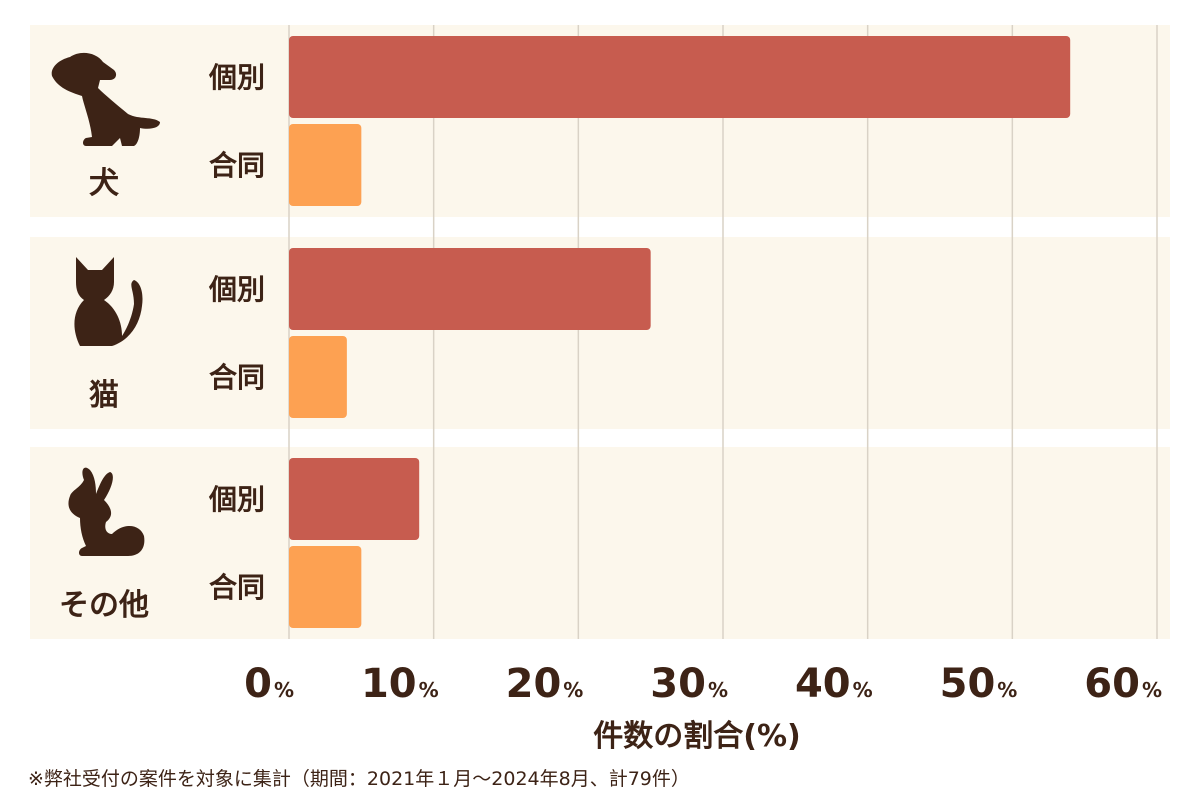 The width and height of the screenshot is (1200, 800). Describe the element at coordinates (104, 183) in the screenshot. I see `animal-category-label: 犬` at that location.